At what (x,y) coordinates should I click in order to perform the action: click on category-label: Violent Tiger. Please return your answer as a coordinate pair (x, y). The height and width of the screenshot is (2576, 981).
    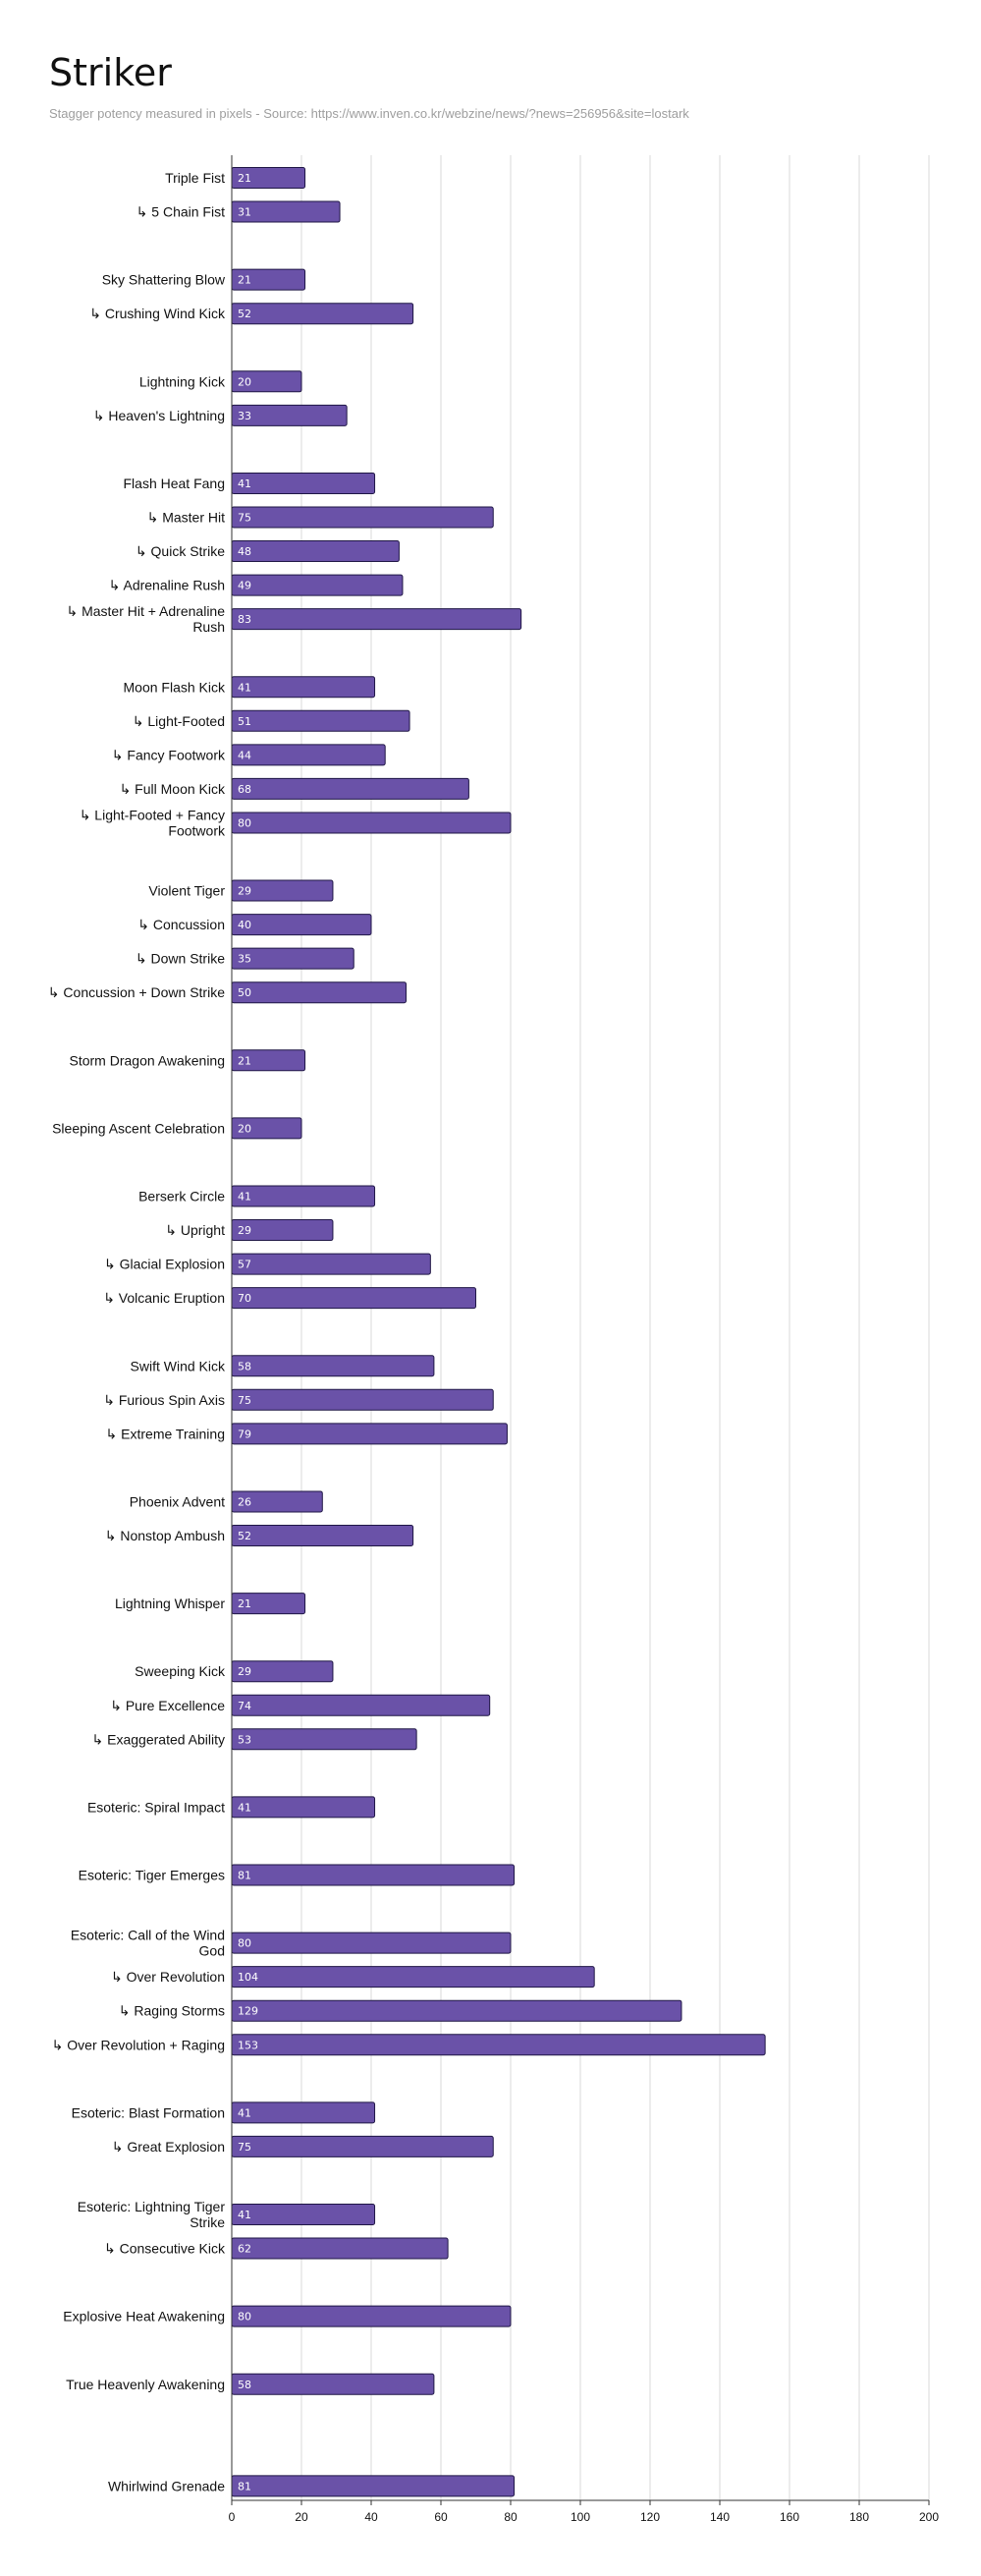
    Looking at the image, I should click on (186, 891).